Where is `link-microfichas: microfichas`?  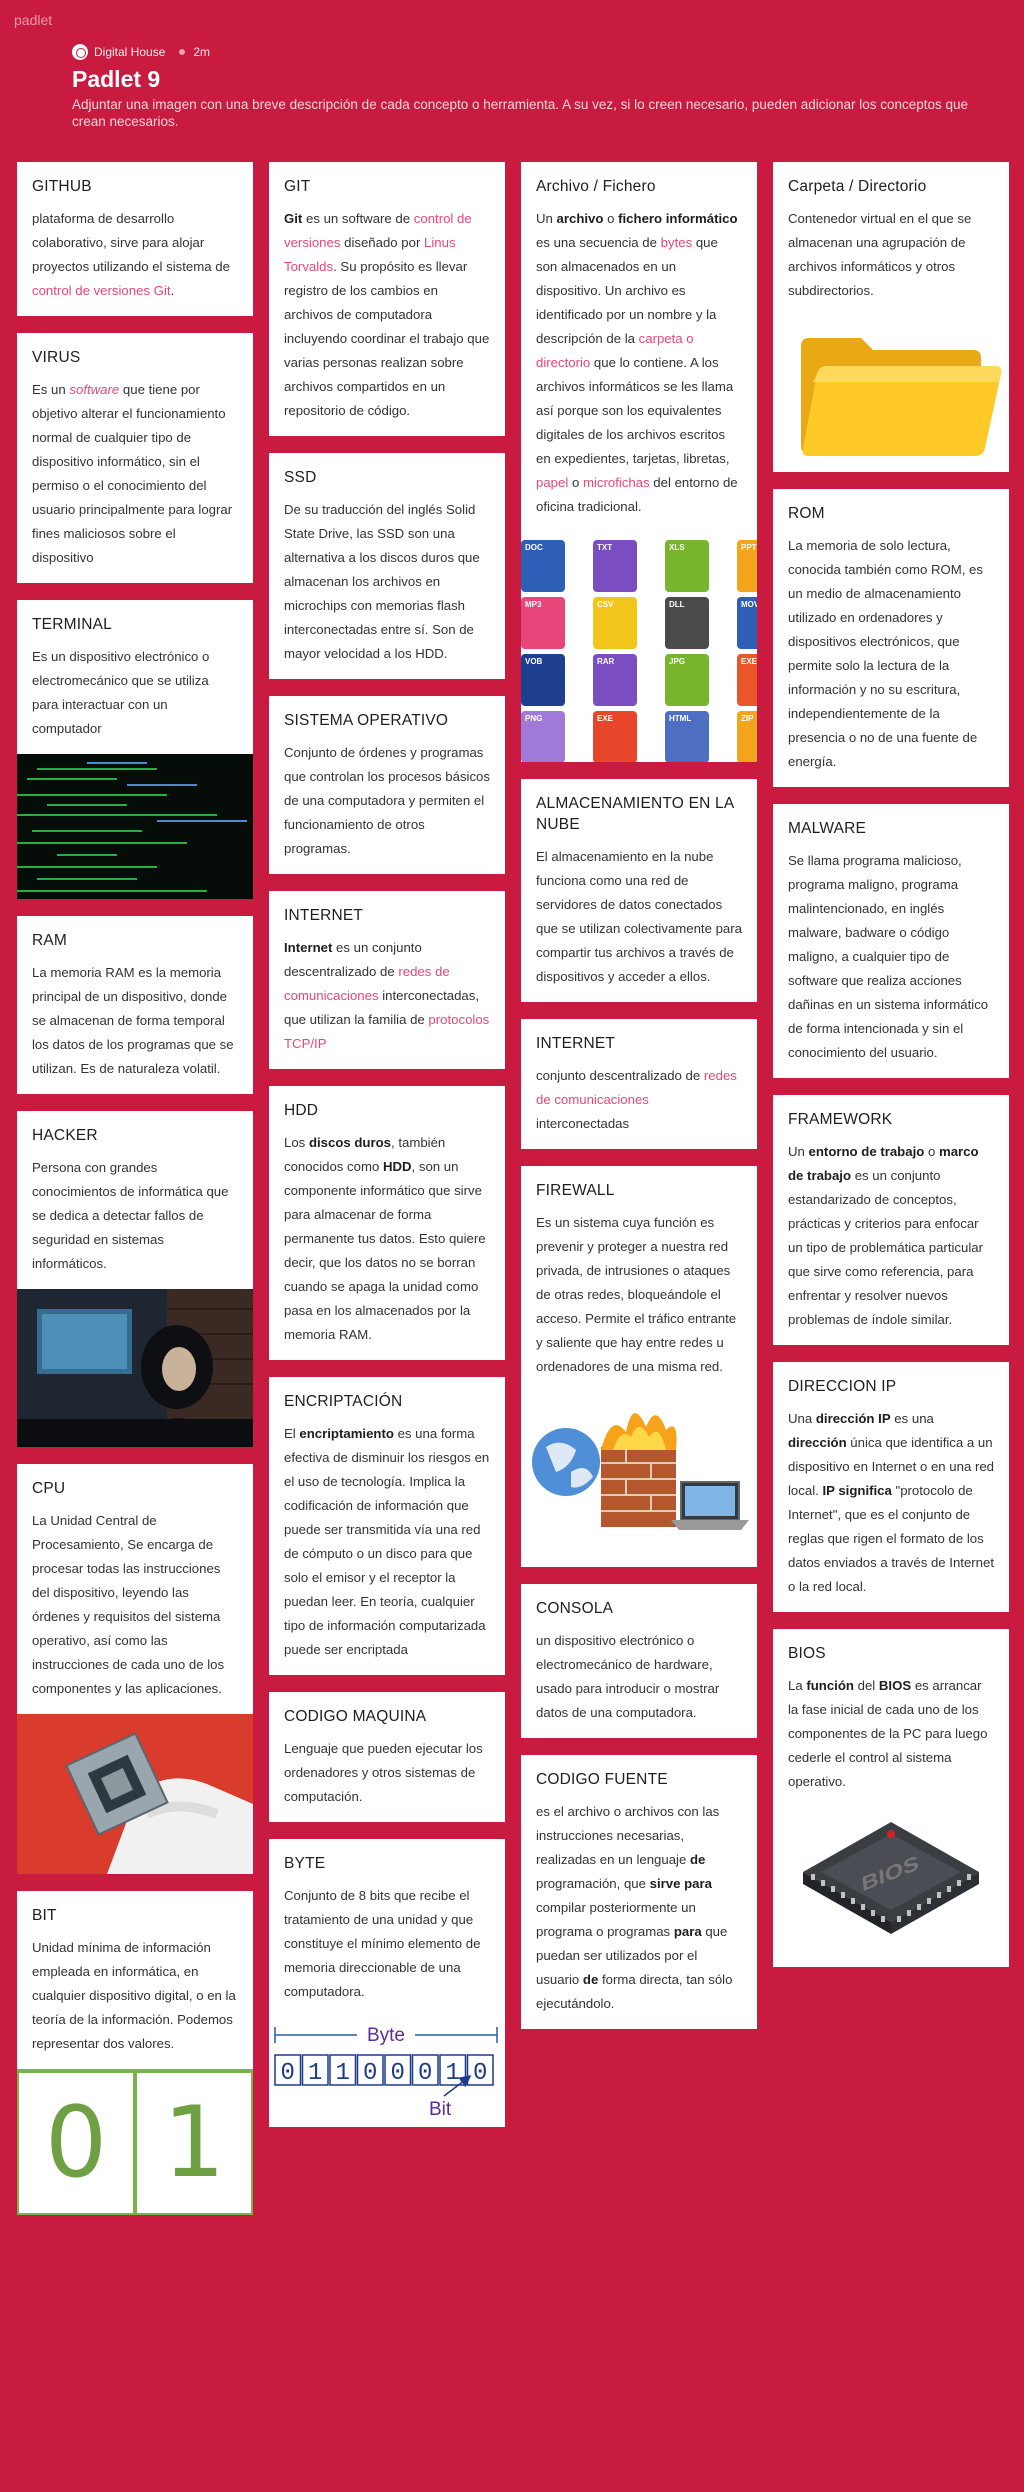 link-microfichas: microfichas is located at coordinates (616, 482).